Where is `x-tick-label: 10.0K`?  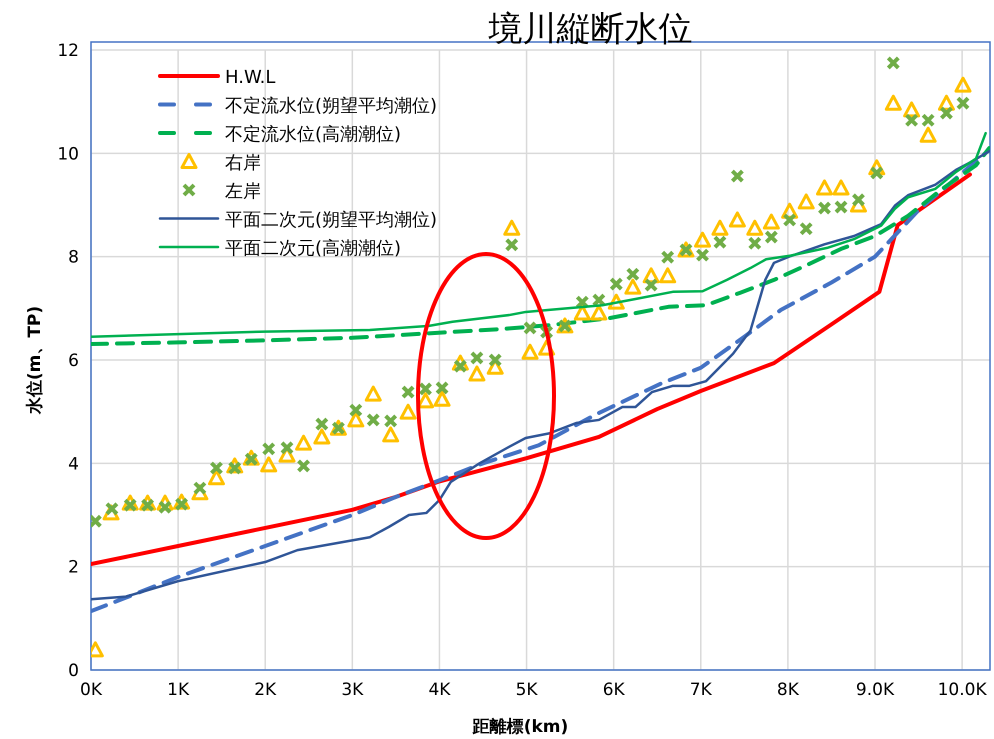 x-tick-label: 10.0K is located at coordinates (963, 690).